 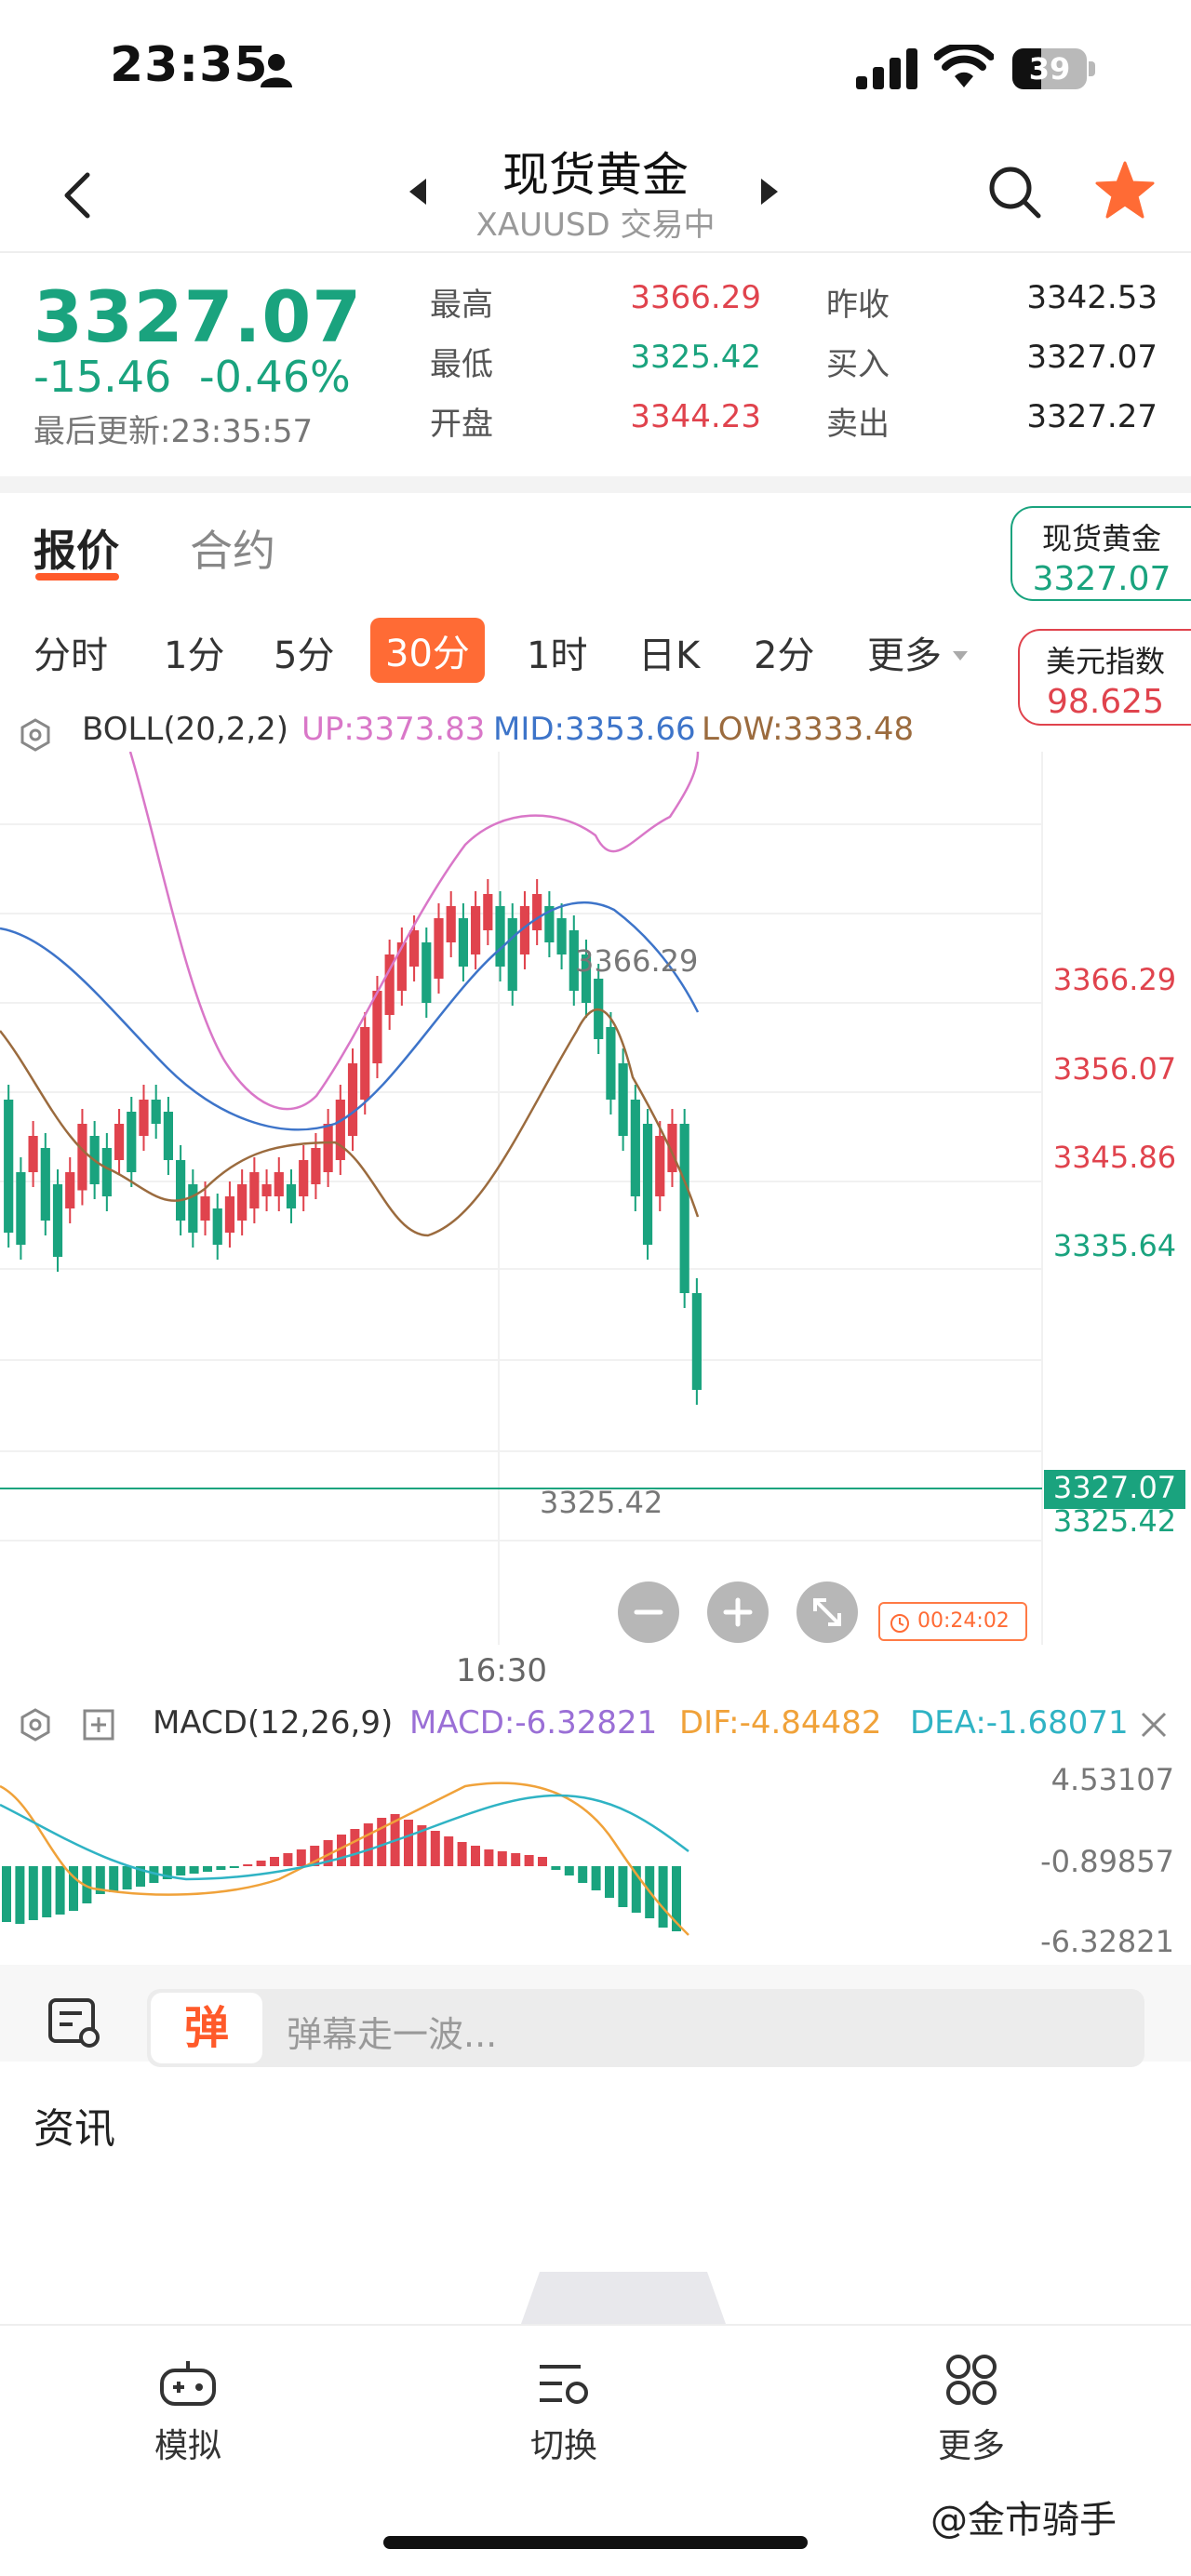 I want to click on prev-instrument-icon, so click(x=419, y=192).